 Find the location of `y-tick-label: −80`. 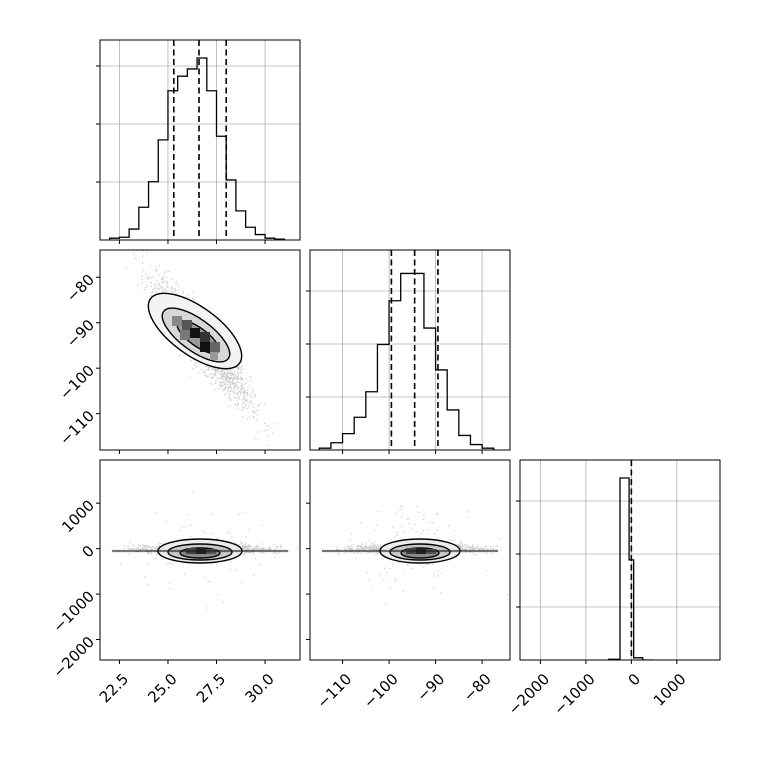

y-tick-label: −80 is located at coordinates (80, 288).